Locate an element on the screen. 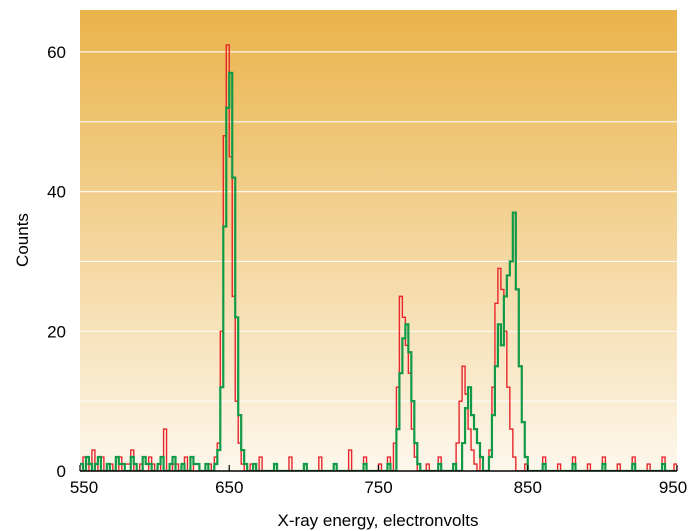 Image resolution: width=693 pixels, height=531 pixels. y-tick-label: 60 is located at coordinates (56, 52).